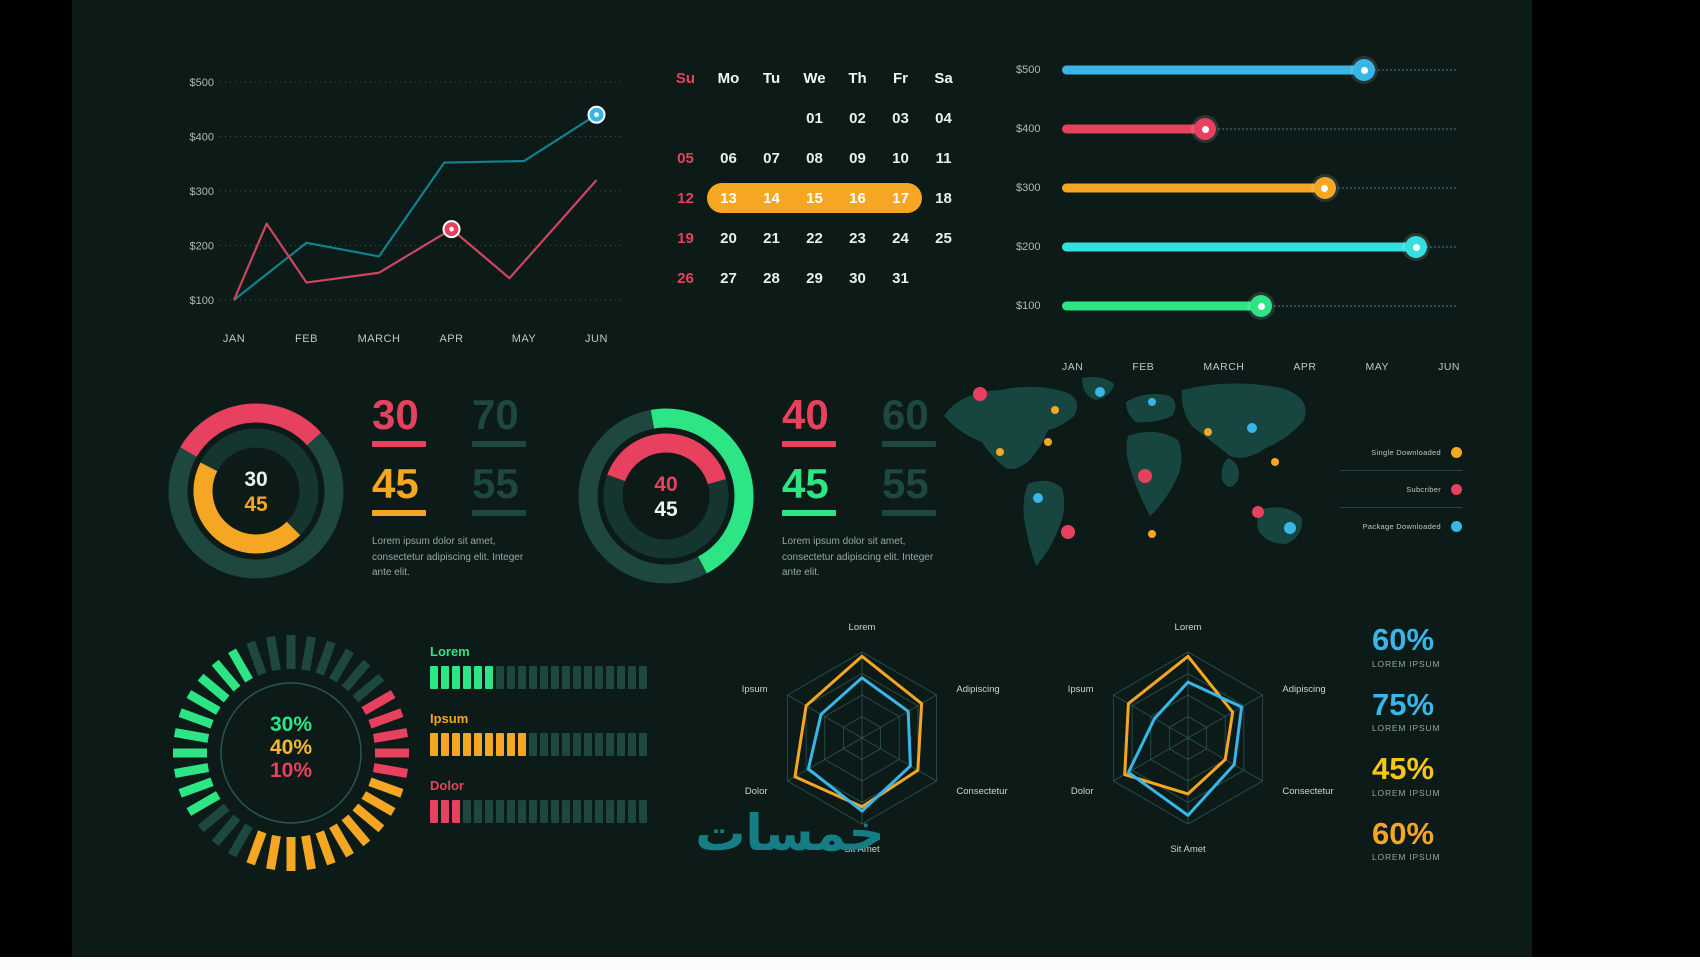 This screenshot has width=1700, height=970. What do you see at coordinates (1125, 471) in the screenshot?
I see `world-map-svg` at bounding box center [1125, 471].